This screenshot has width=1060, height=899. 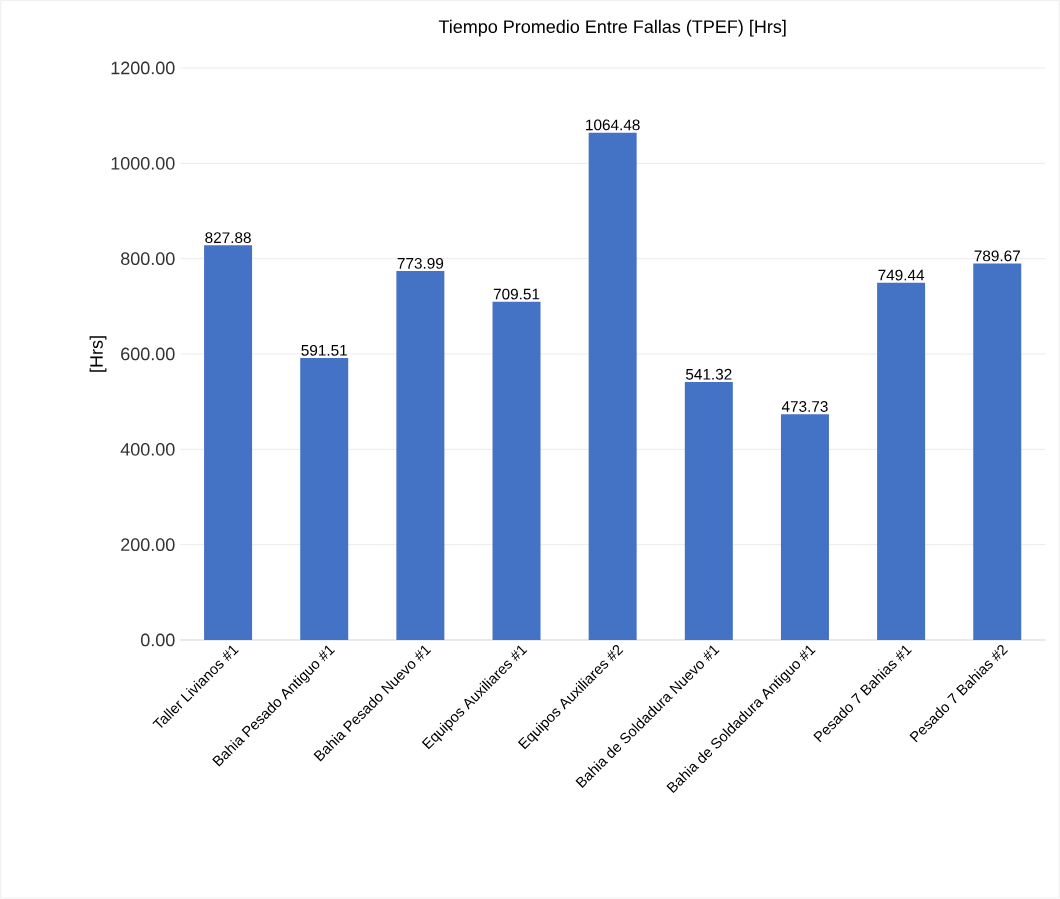 What do you see at coordinates (516, 294) in the screenshot?
I see `data-label: 709.51` at bounding box center [516, 294].